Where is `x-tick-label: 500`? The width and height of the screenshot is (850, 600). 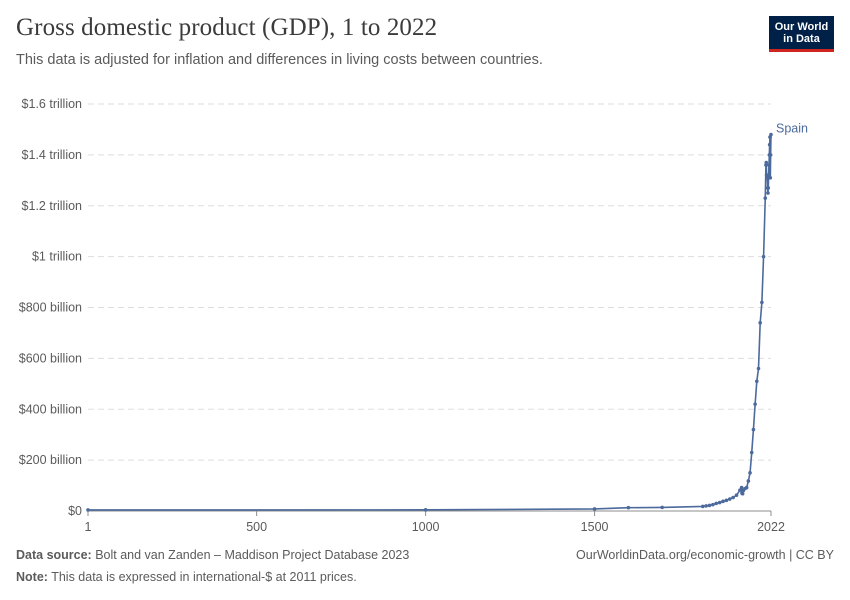
x-tick-label: 500 is located at coordinates (256, 527).